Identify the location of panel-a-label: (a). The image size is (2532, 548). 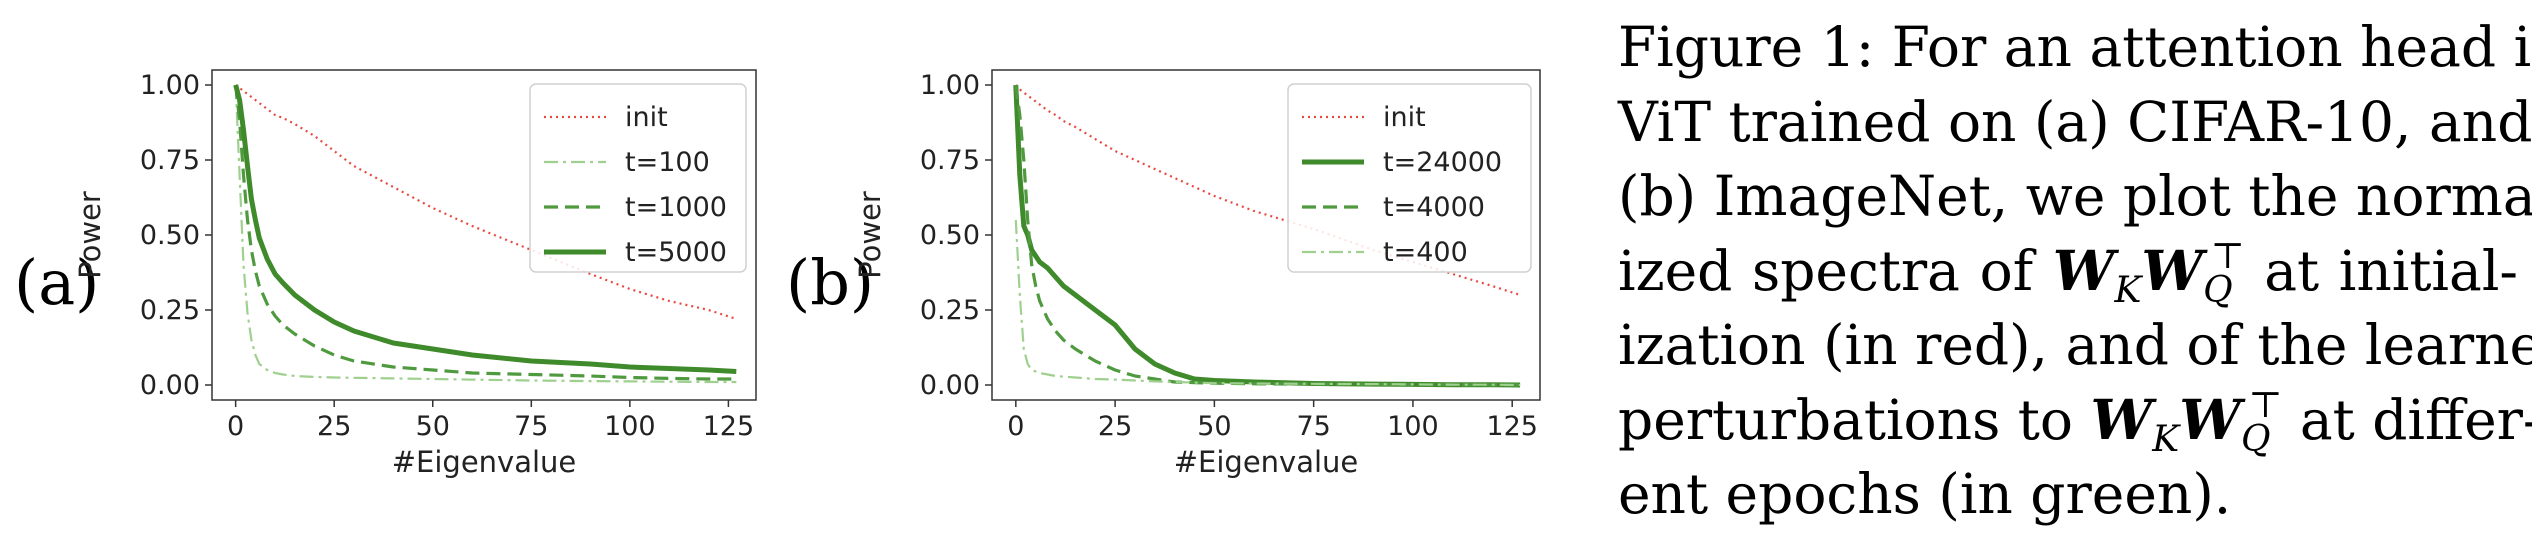
(57, 282).